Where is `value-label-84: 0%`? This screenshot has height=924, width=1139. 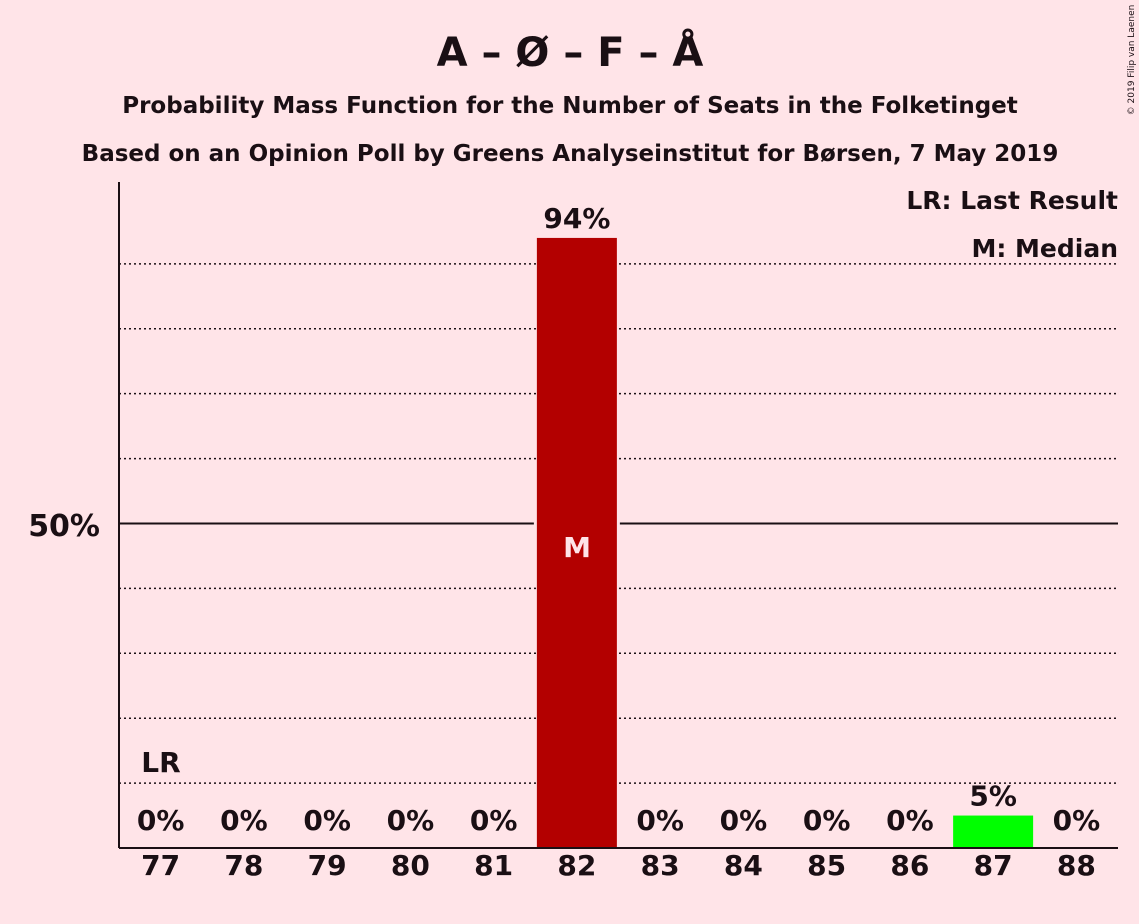 value-label-84: 0% is located at coordinates (744, 820).